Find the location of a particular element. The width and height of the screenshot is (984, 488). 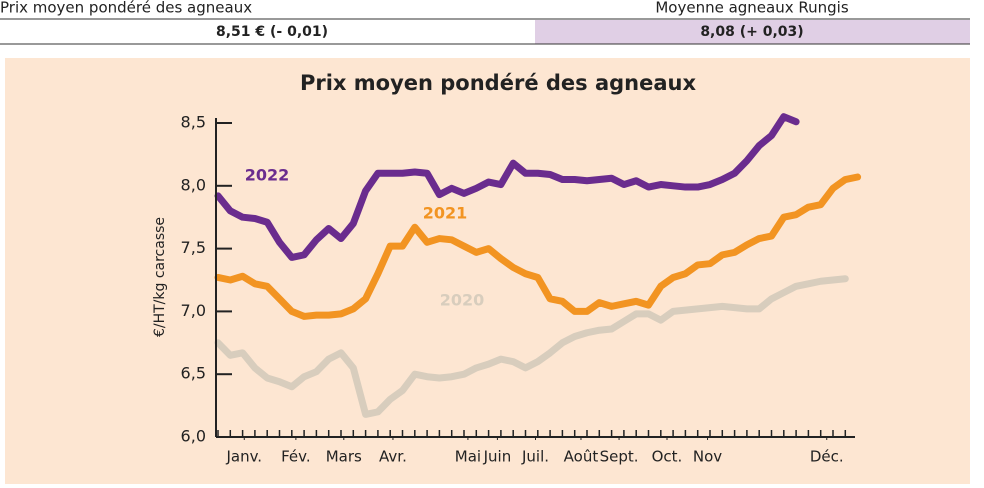

x-tick-label: Juil. is located at coordinates (535, 457).